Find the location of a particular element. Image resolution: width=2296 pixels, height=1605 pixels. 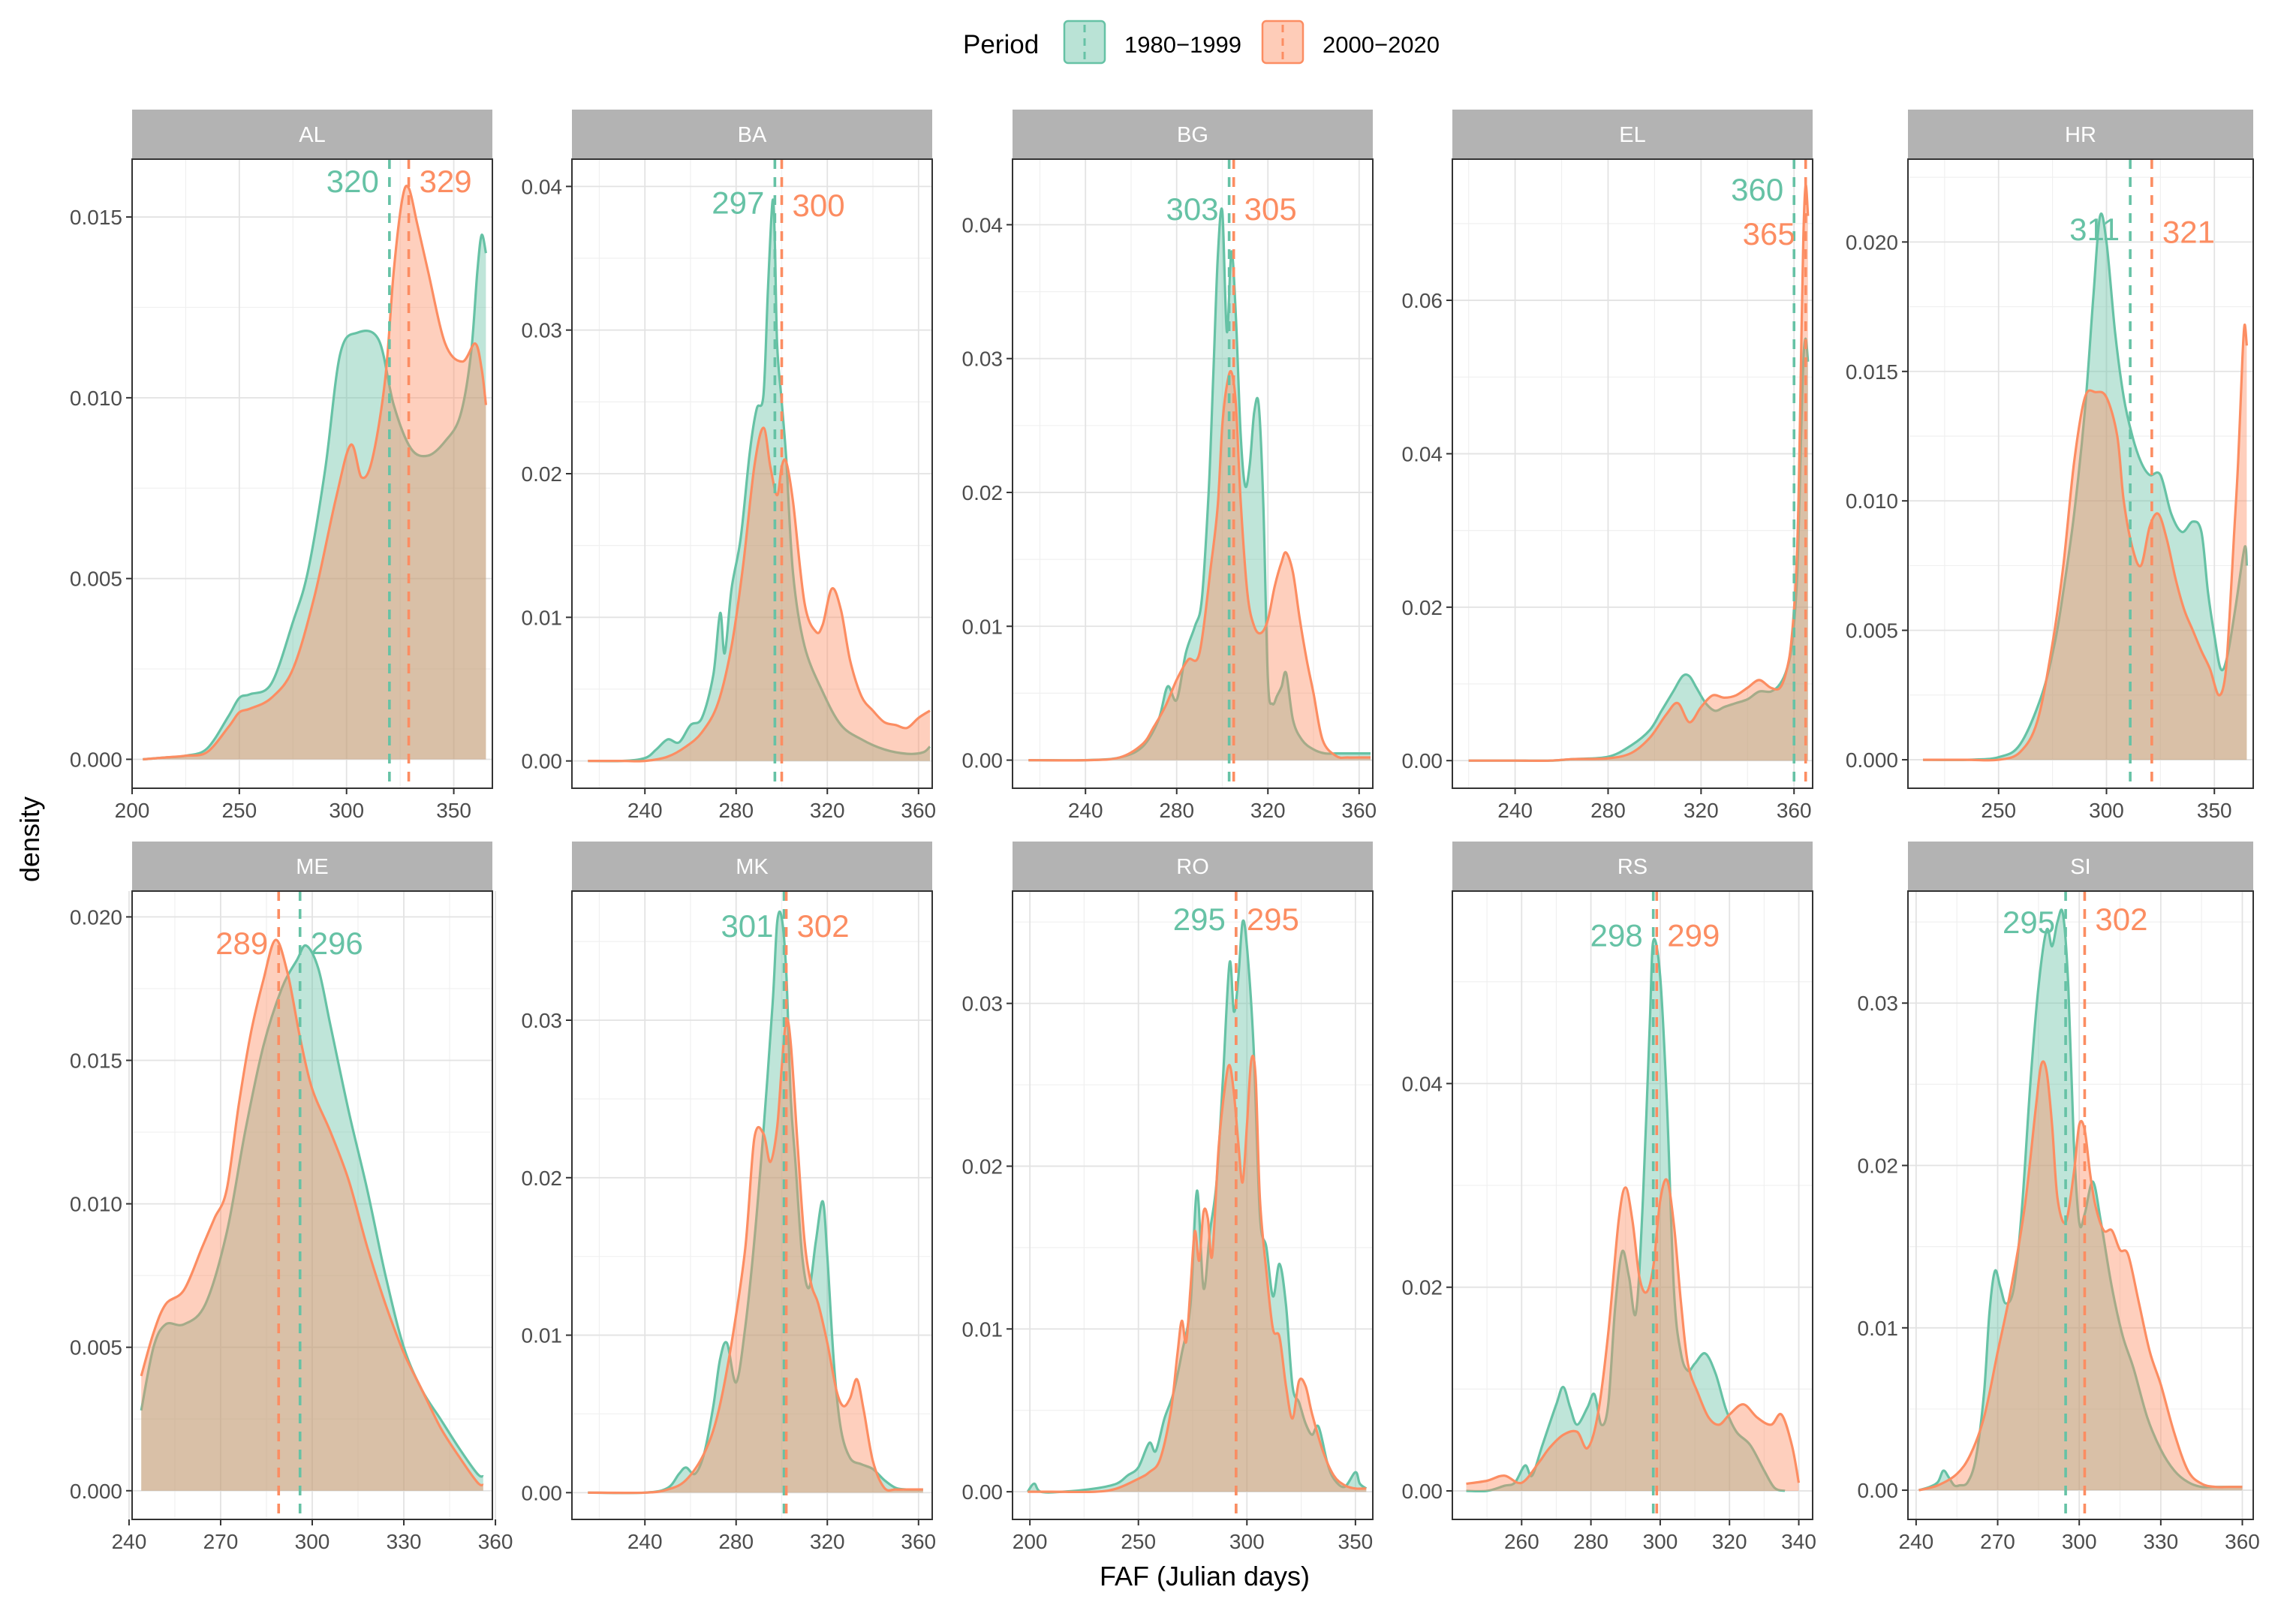

panel-ro: RO 200 250 300 350 0.00 0.01 0.02 0.03 295 295 is located at coordinates (1168, 1198).